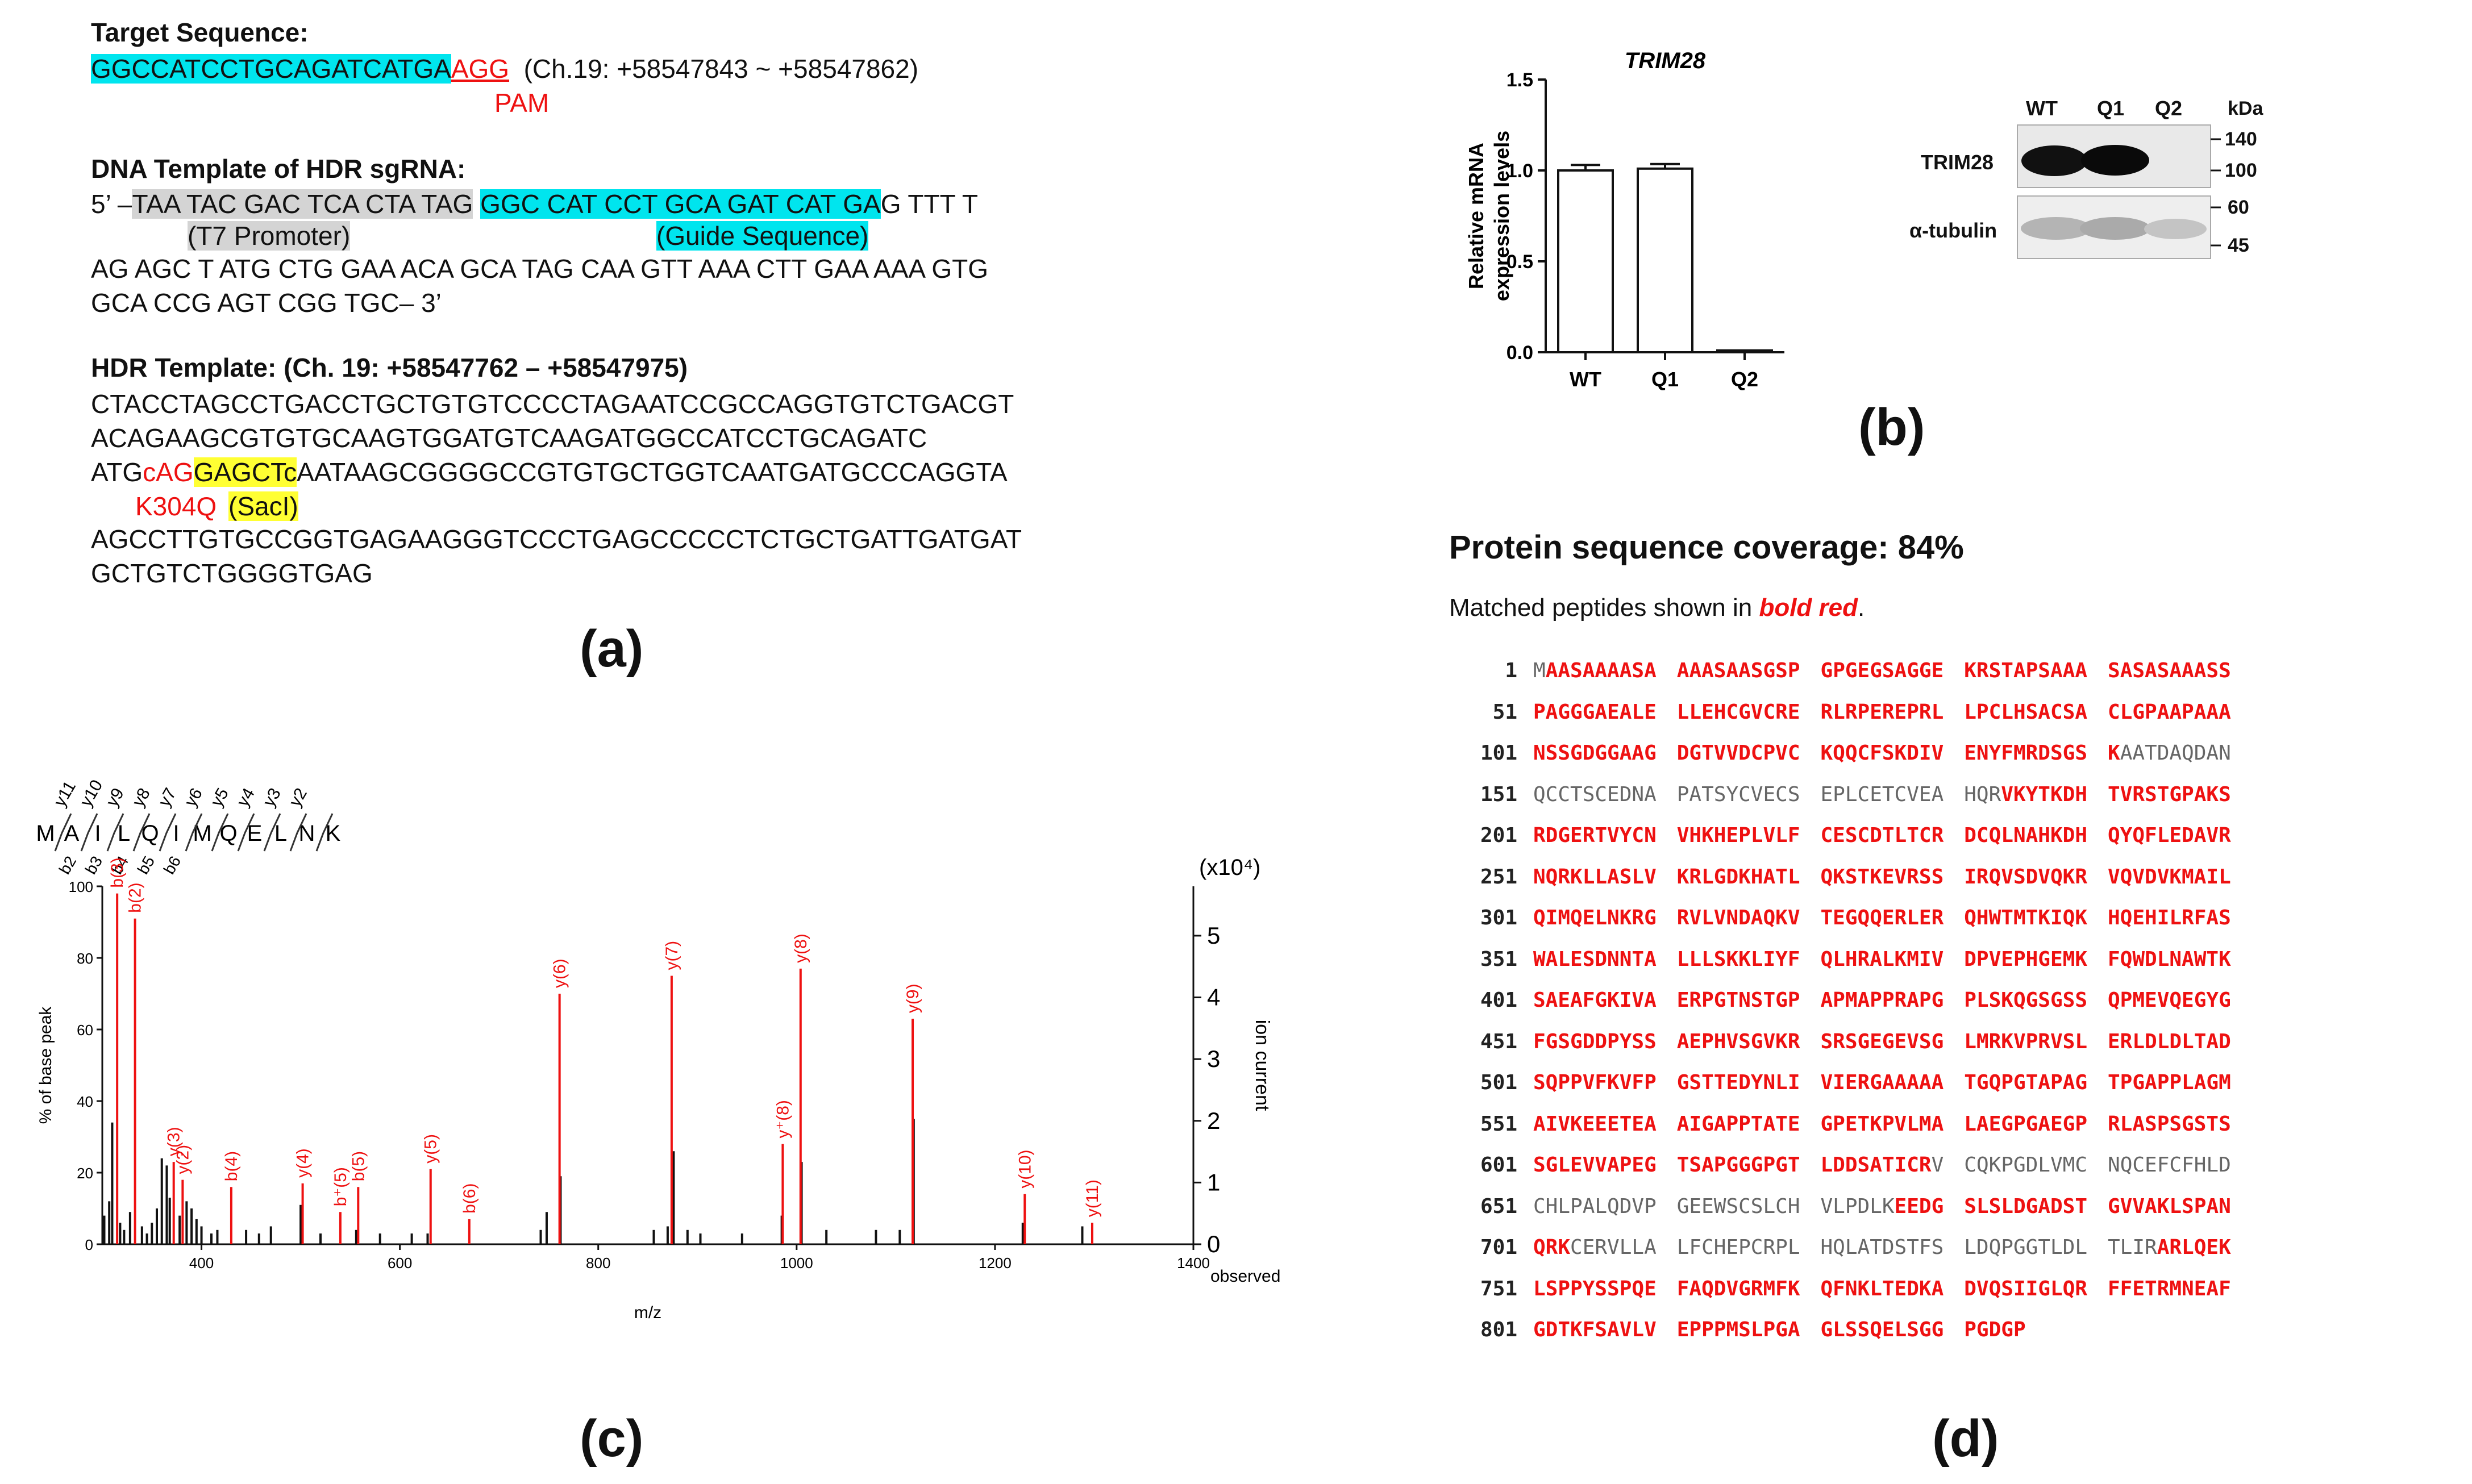  Describe the element at coordinates (1245, 1276) in the screenshot. I see `c-observed-label: observed` at that location.